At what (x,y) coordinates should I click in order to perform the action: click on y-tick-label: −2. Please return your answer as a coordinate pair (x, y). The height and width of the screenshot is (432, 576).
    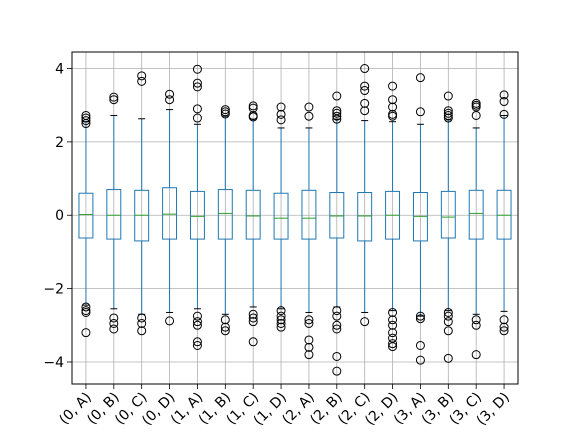
    Looking at the image, I should click on (53, 290).